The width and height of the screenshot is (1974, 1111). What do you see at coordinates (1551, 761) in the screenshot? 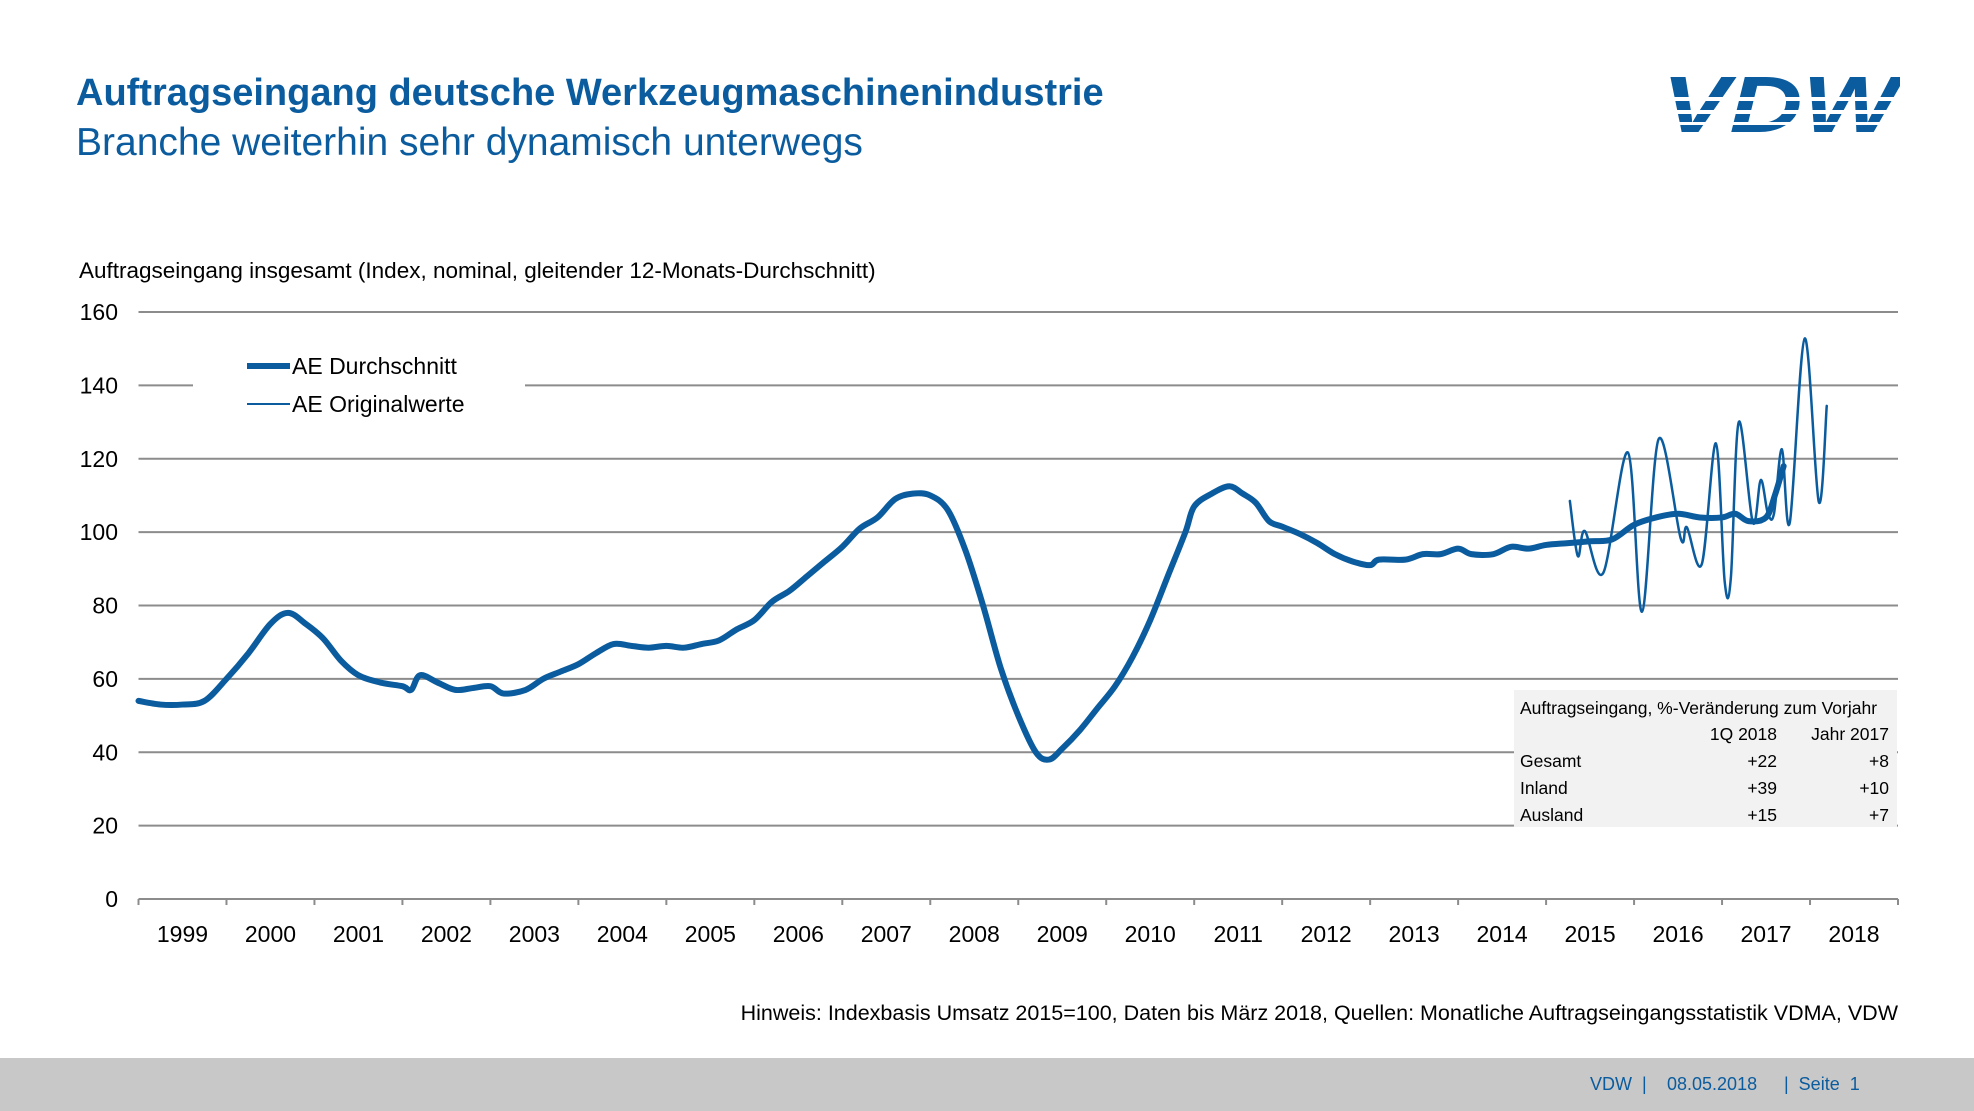
I see `row-label: Gesamt` at bounding box center [1551, 761].